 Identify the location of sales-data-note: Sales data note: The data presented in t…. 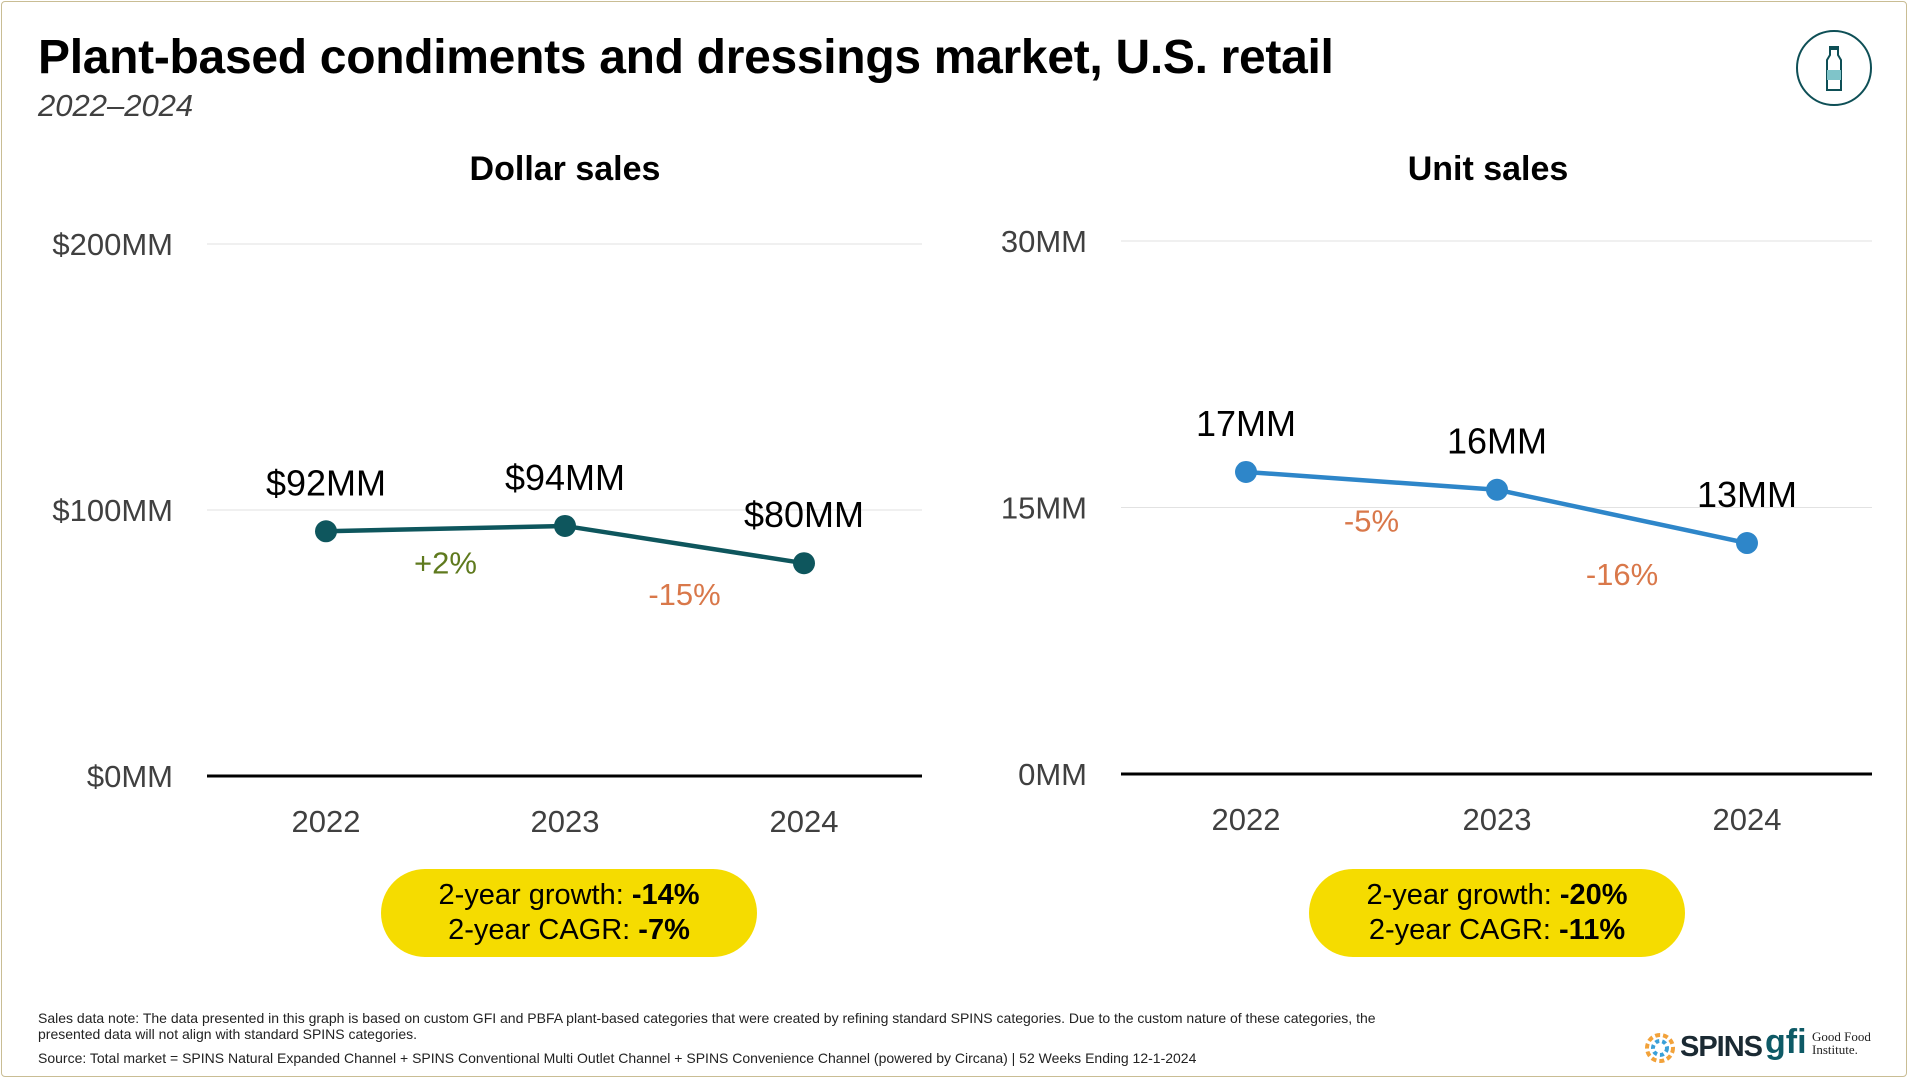
(707, 1026).